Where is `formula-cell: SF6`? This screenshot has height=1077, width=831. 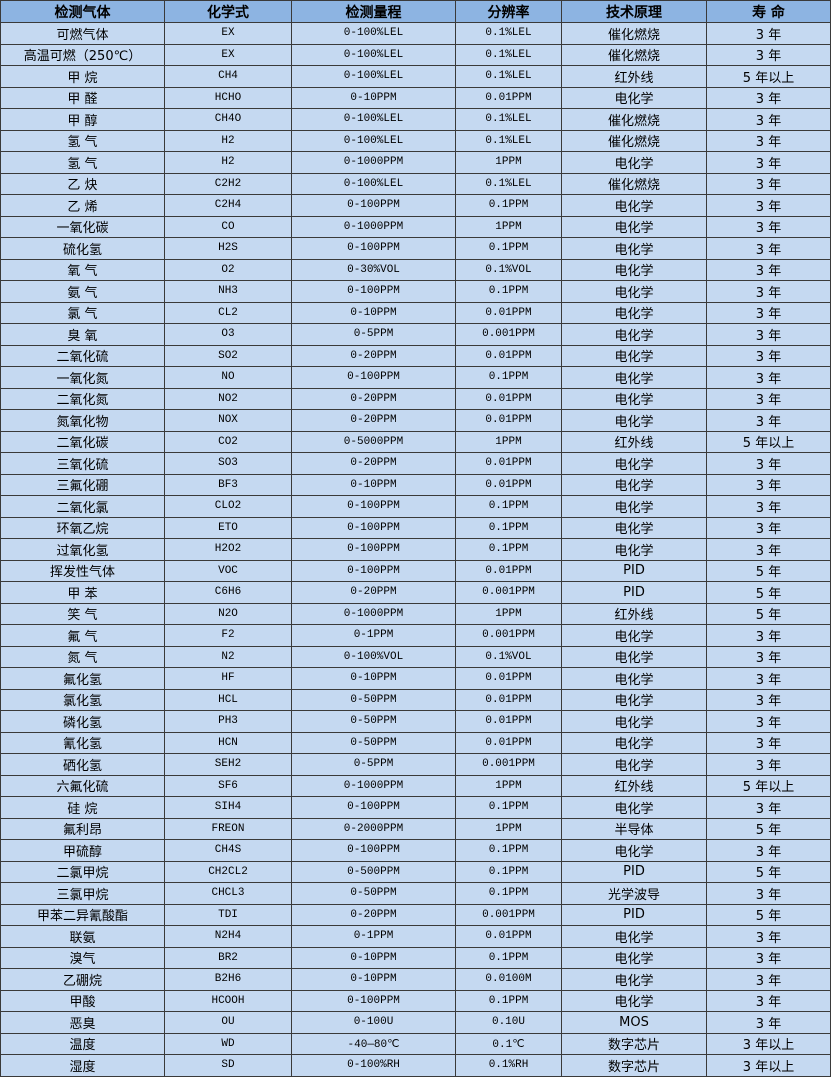
formula-cell: SF6 is located at coordinates (228, 785).